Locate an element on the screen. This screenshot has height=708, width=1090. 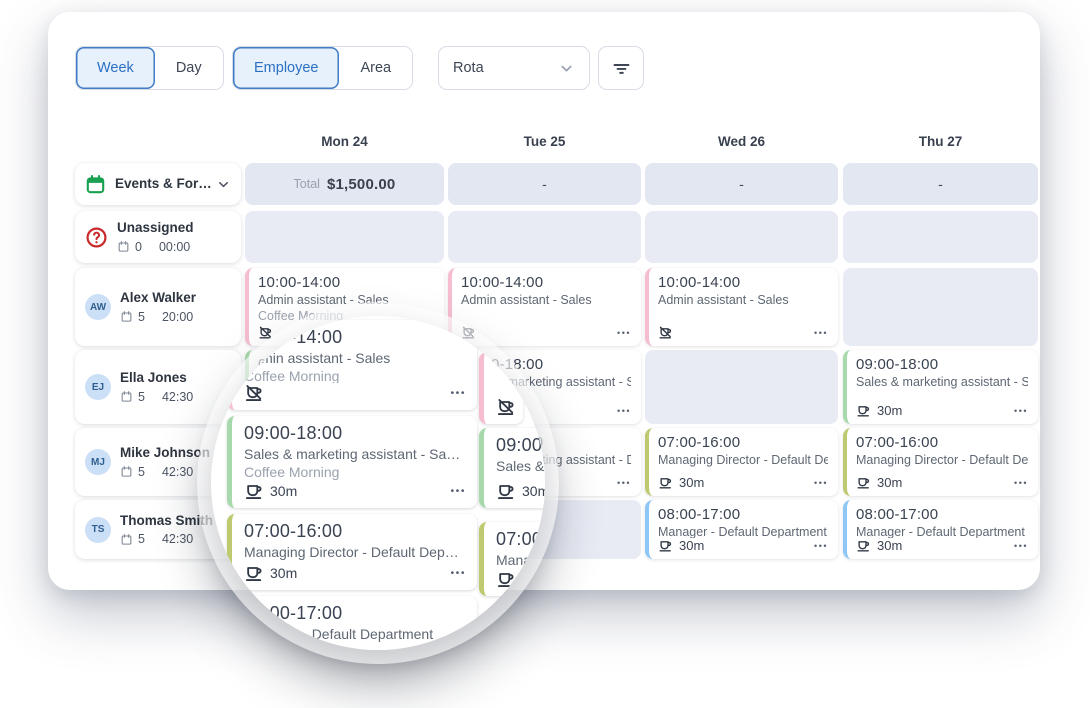
total-label: Total is located at coordinates (306, 184).